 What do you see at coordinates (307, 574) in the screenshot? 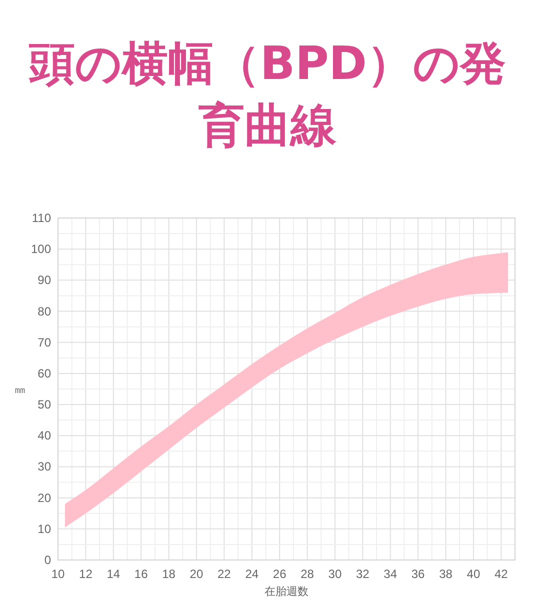
I see `x-tick-label: 28` at bounding box center [307, 574].